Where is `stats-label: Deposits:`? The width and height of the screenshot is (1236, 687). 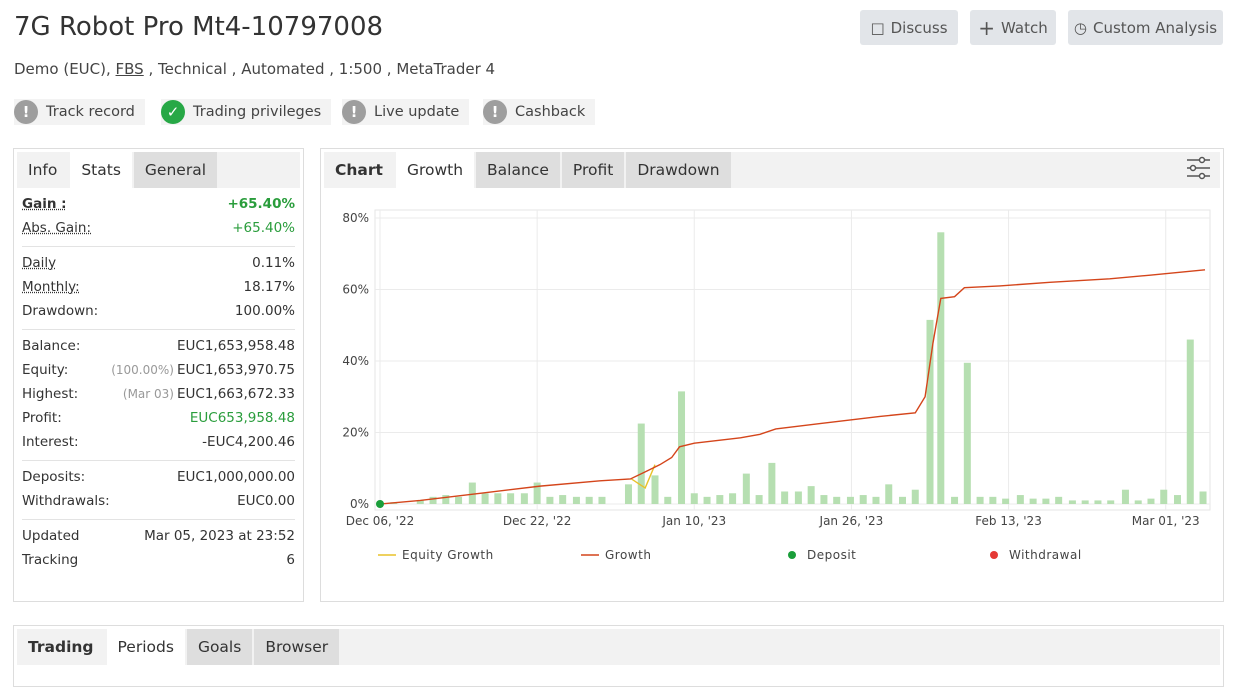 stats-label: Deposits: is located at coordinates (54, 477).